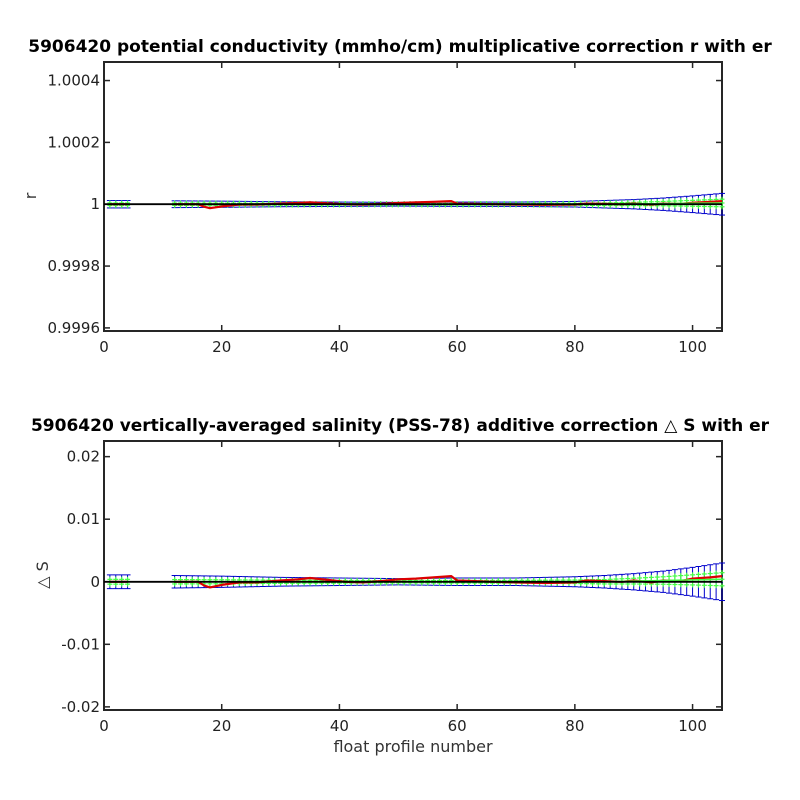 The image size is (800, 800). Describe the element at coordinates (221, 347) in the screenshot. I see `chart-1-x-tick-label: 20` at that location.